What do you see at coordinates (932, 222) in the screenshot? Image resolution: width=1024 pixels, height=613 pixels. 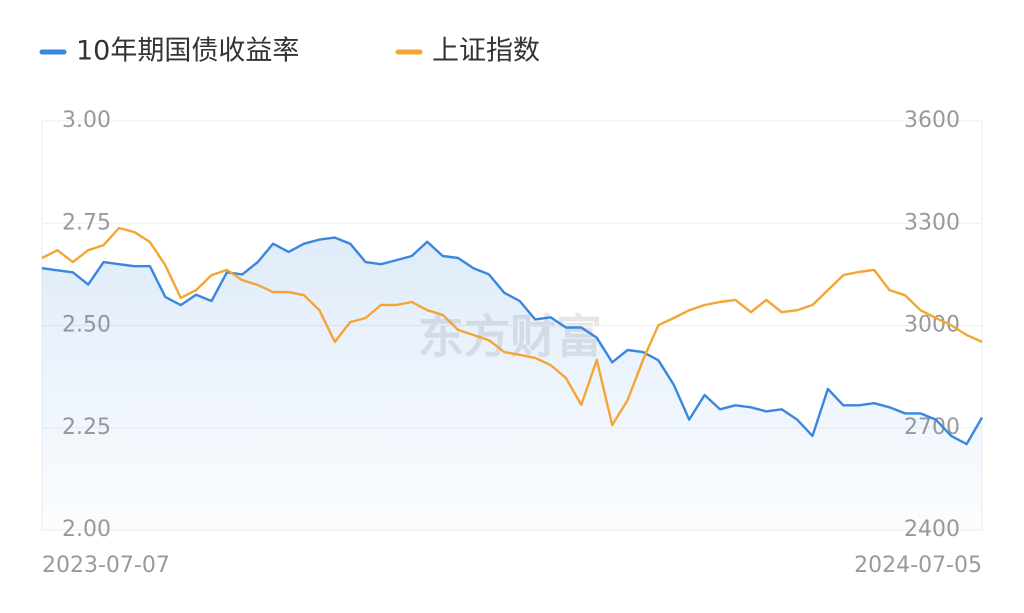 I see `y2-tick-label: 3300` at bounding box center [932, 222].